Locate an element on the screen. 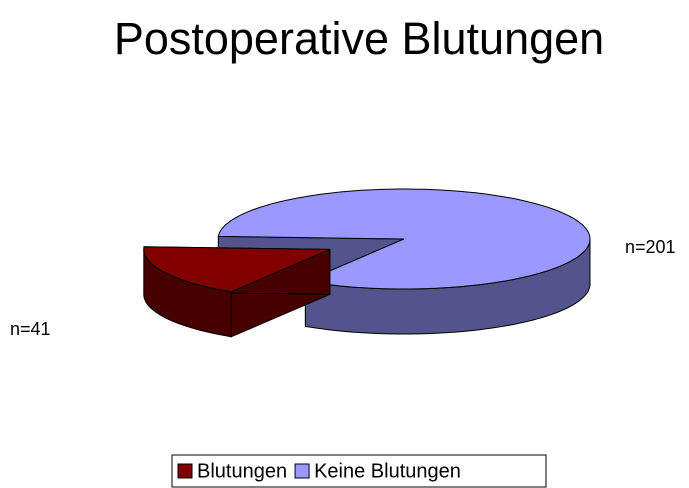 The width and height of the screenshot is (689, 488). legend-box is located at coordinates (359, 471).